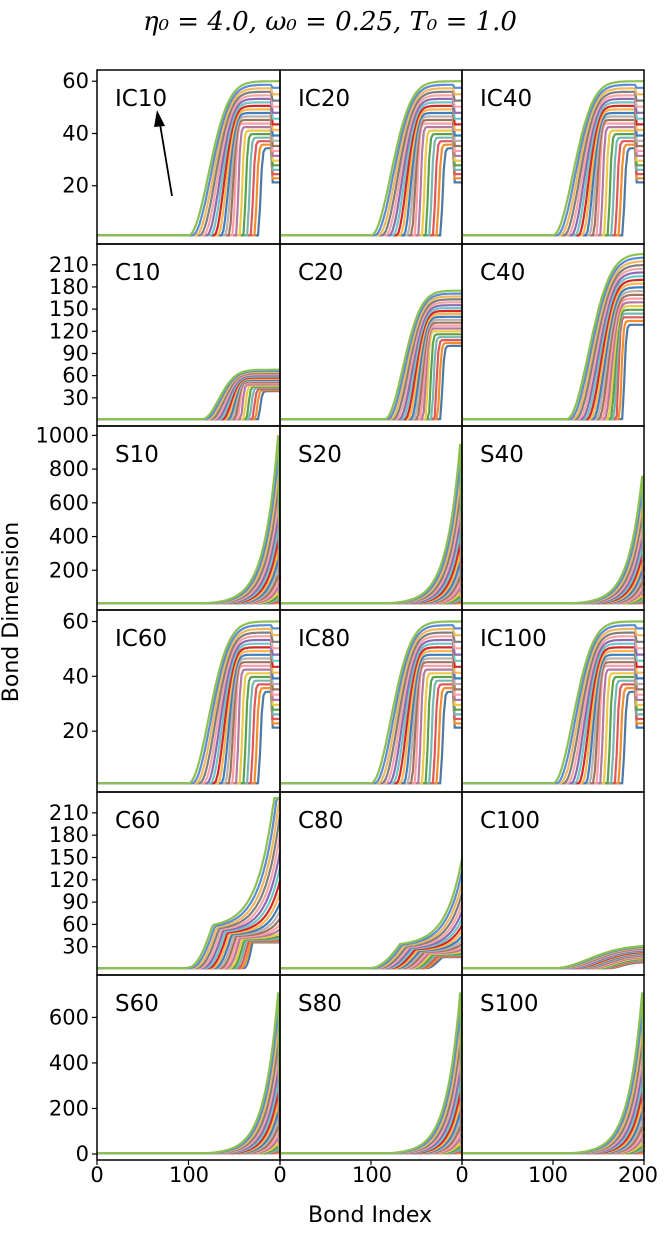  What do you see at coordinates (370, 1215) in the screenshot?
I see `x-axis-label: Bond Index` at bounding box center [370, 1215].